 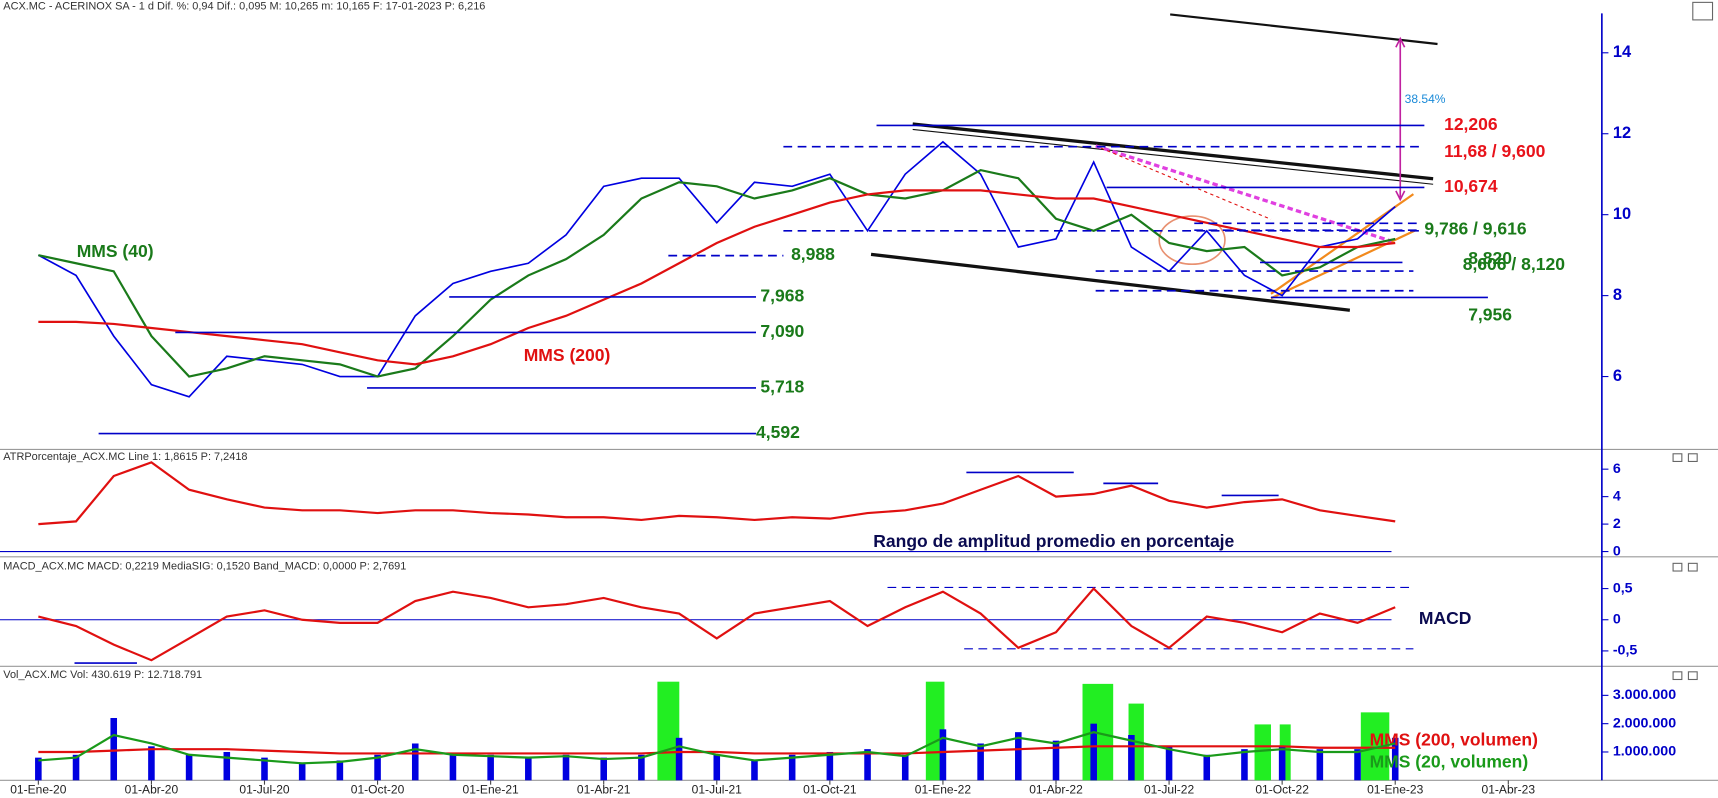 What do you see at coordinates (1625, 651) in the screenshot?
I see `y-tick-label: -0,5` at bounding box center [1625, 651].